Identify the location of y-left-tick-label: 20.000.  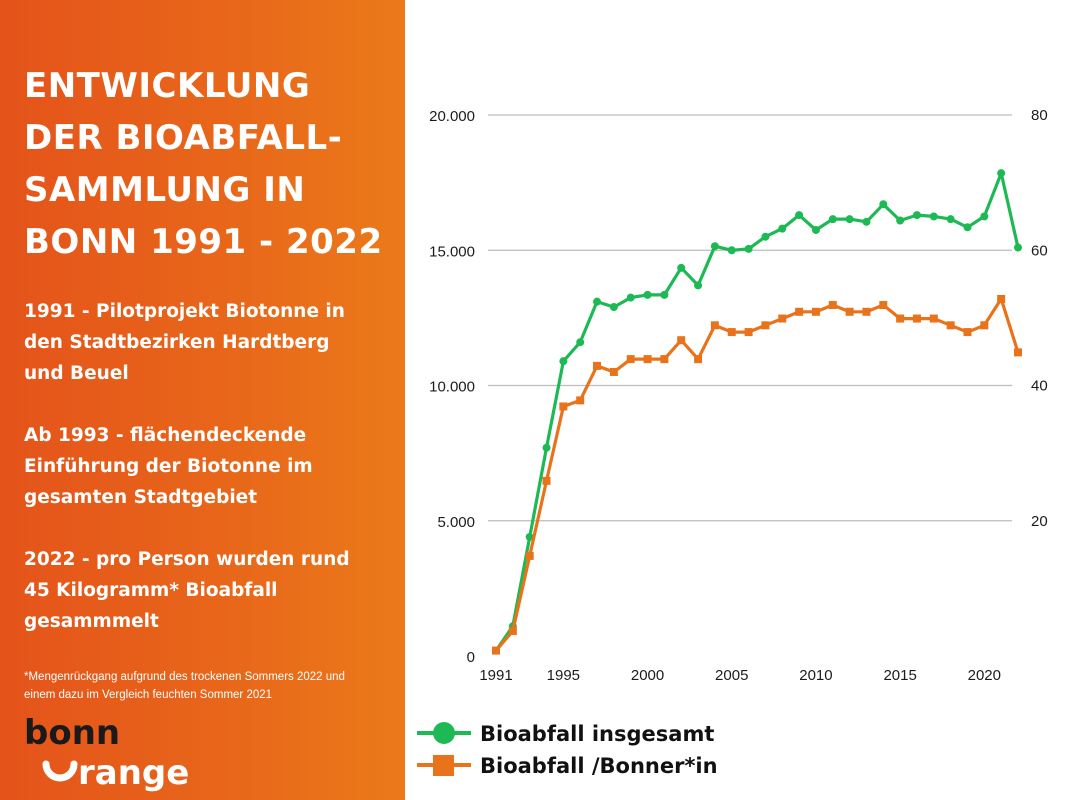
(452, 116).